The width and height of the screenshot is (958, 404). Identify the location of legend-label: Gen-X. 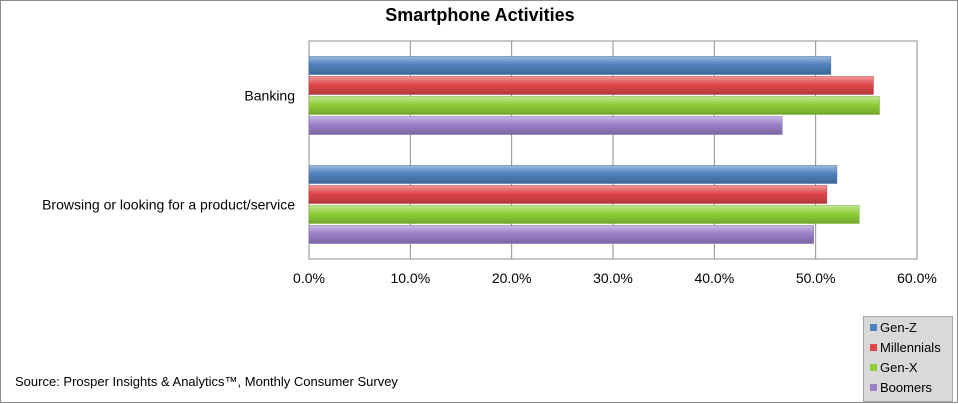
(899, 367).